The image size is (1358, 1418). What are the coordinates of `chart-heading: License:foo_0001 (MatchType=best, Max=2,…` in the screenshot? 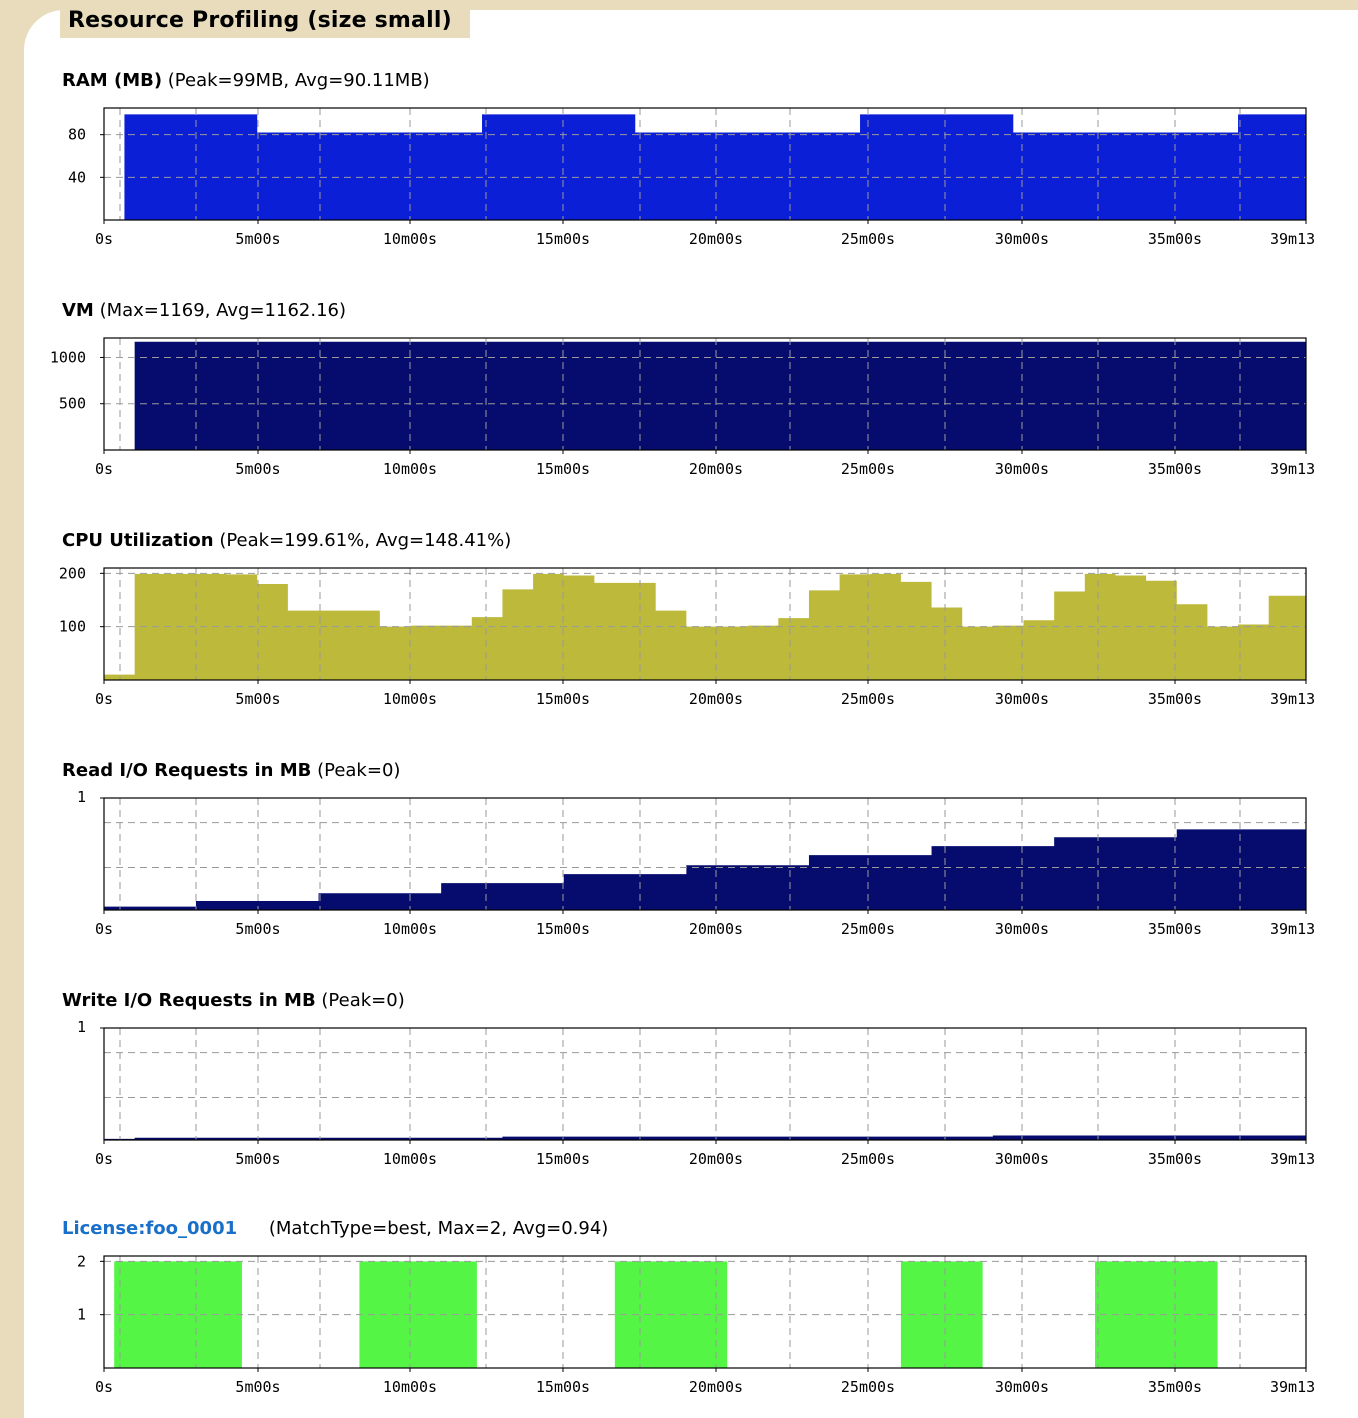 It's located at (335, 1228).